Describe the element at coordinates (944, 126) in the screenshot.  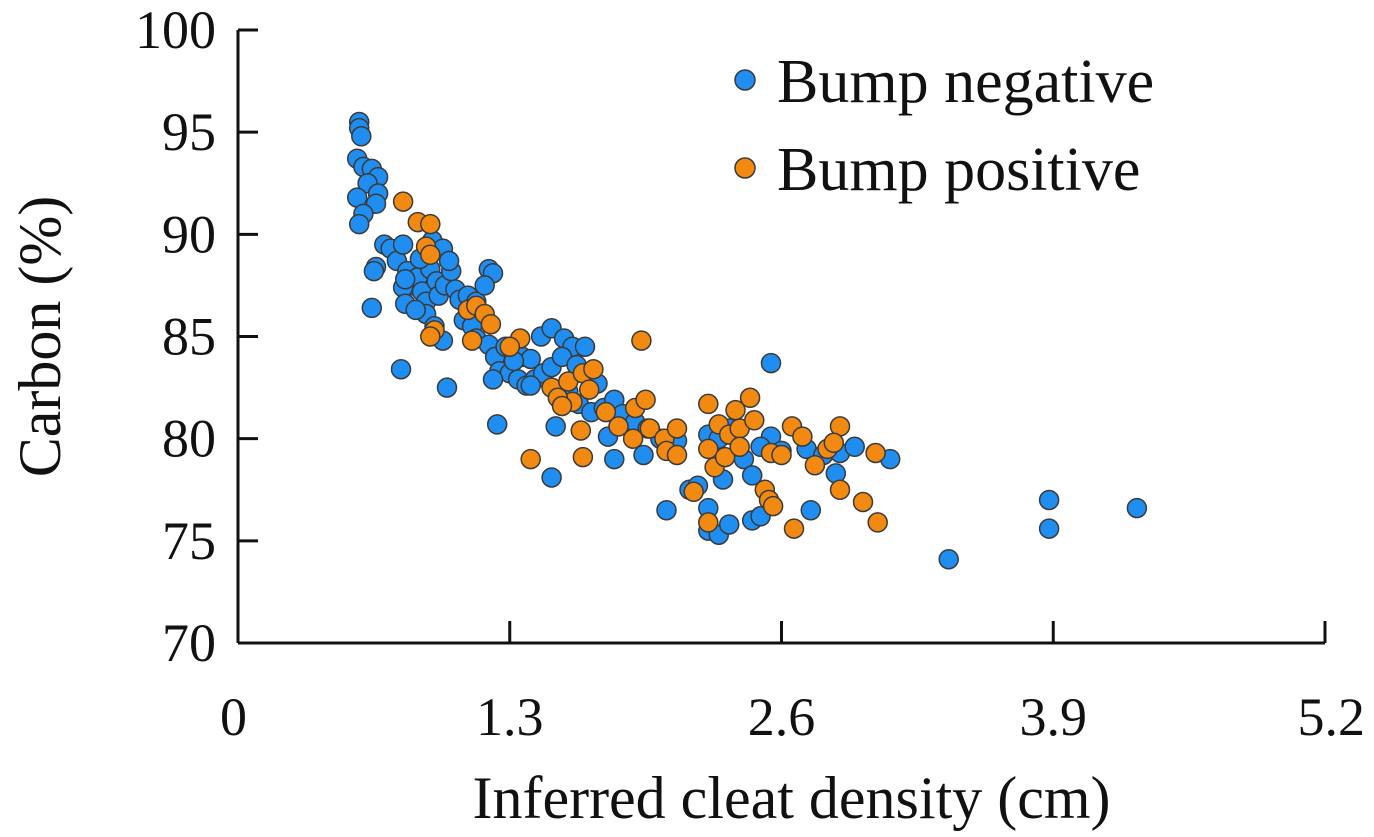
I see `legend: Bump negative Bump positive` at that location.